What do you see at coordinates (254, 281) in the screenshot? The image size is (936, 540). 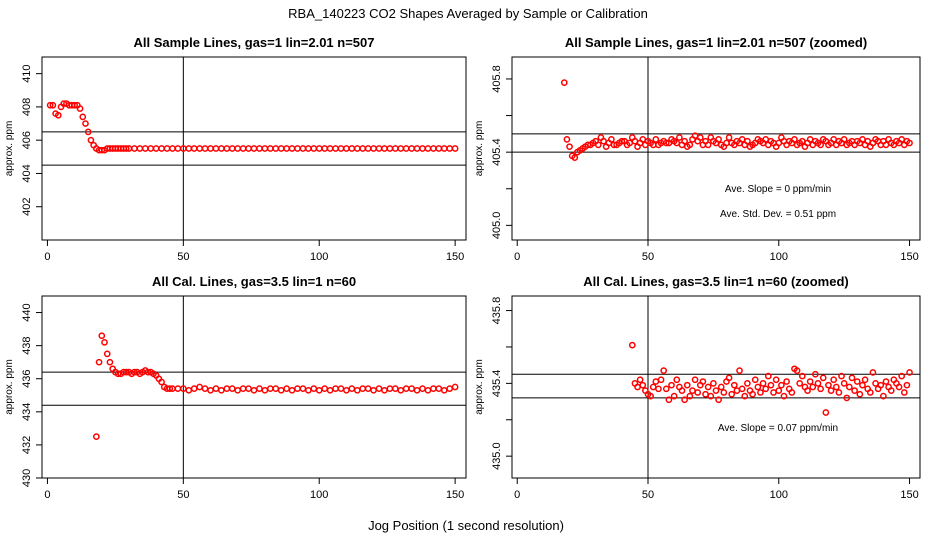 I see `chart-title: All Cal. Lines, gas=3.5 lin=1 n=60` at bounding box center [254, 281].